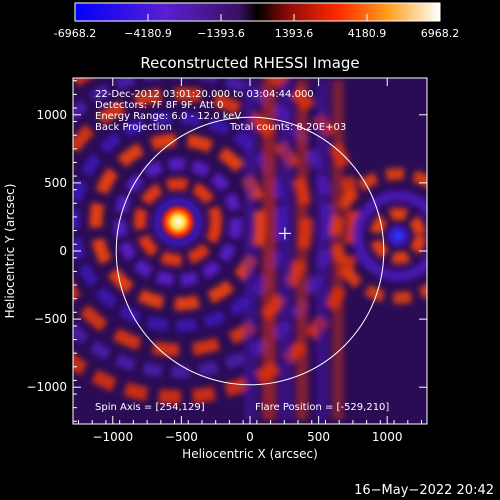  Describe the element at coordinates (178, 222) in the screenshot. I see `flare-source-peak` at that location.